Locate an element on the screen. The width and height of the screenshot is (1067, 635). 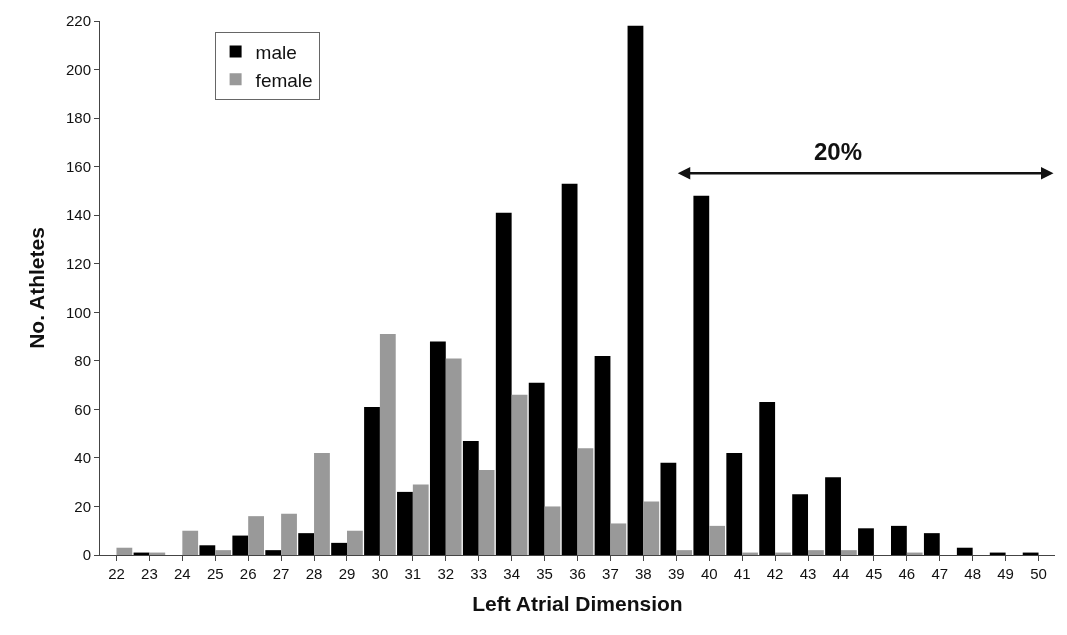
y-tick-label: 160 is located at coordinates (78, 166).